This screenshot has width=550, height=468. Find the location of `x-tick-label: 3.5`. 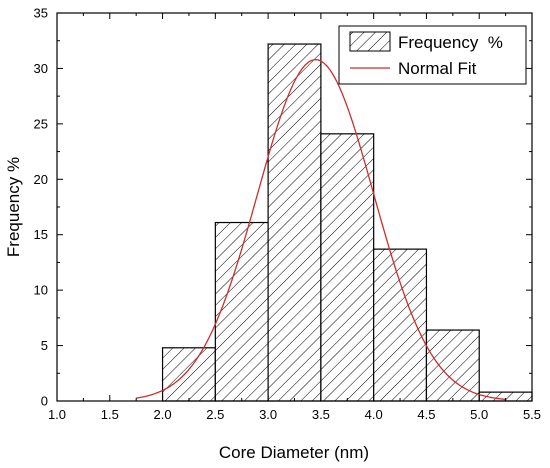

x-tick-label: 3.5 is located at coordinates (321, 414).